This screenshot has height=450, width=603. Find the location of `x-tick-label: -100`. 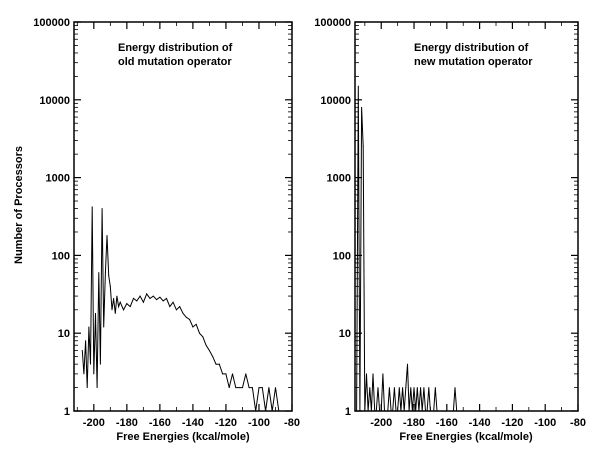

x-tick-label: -100 is located at coordinates (545, 423).